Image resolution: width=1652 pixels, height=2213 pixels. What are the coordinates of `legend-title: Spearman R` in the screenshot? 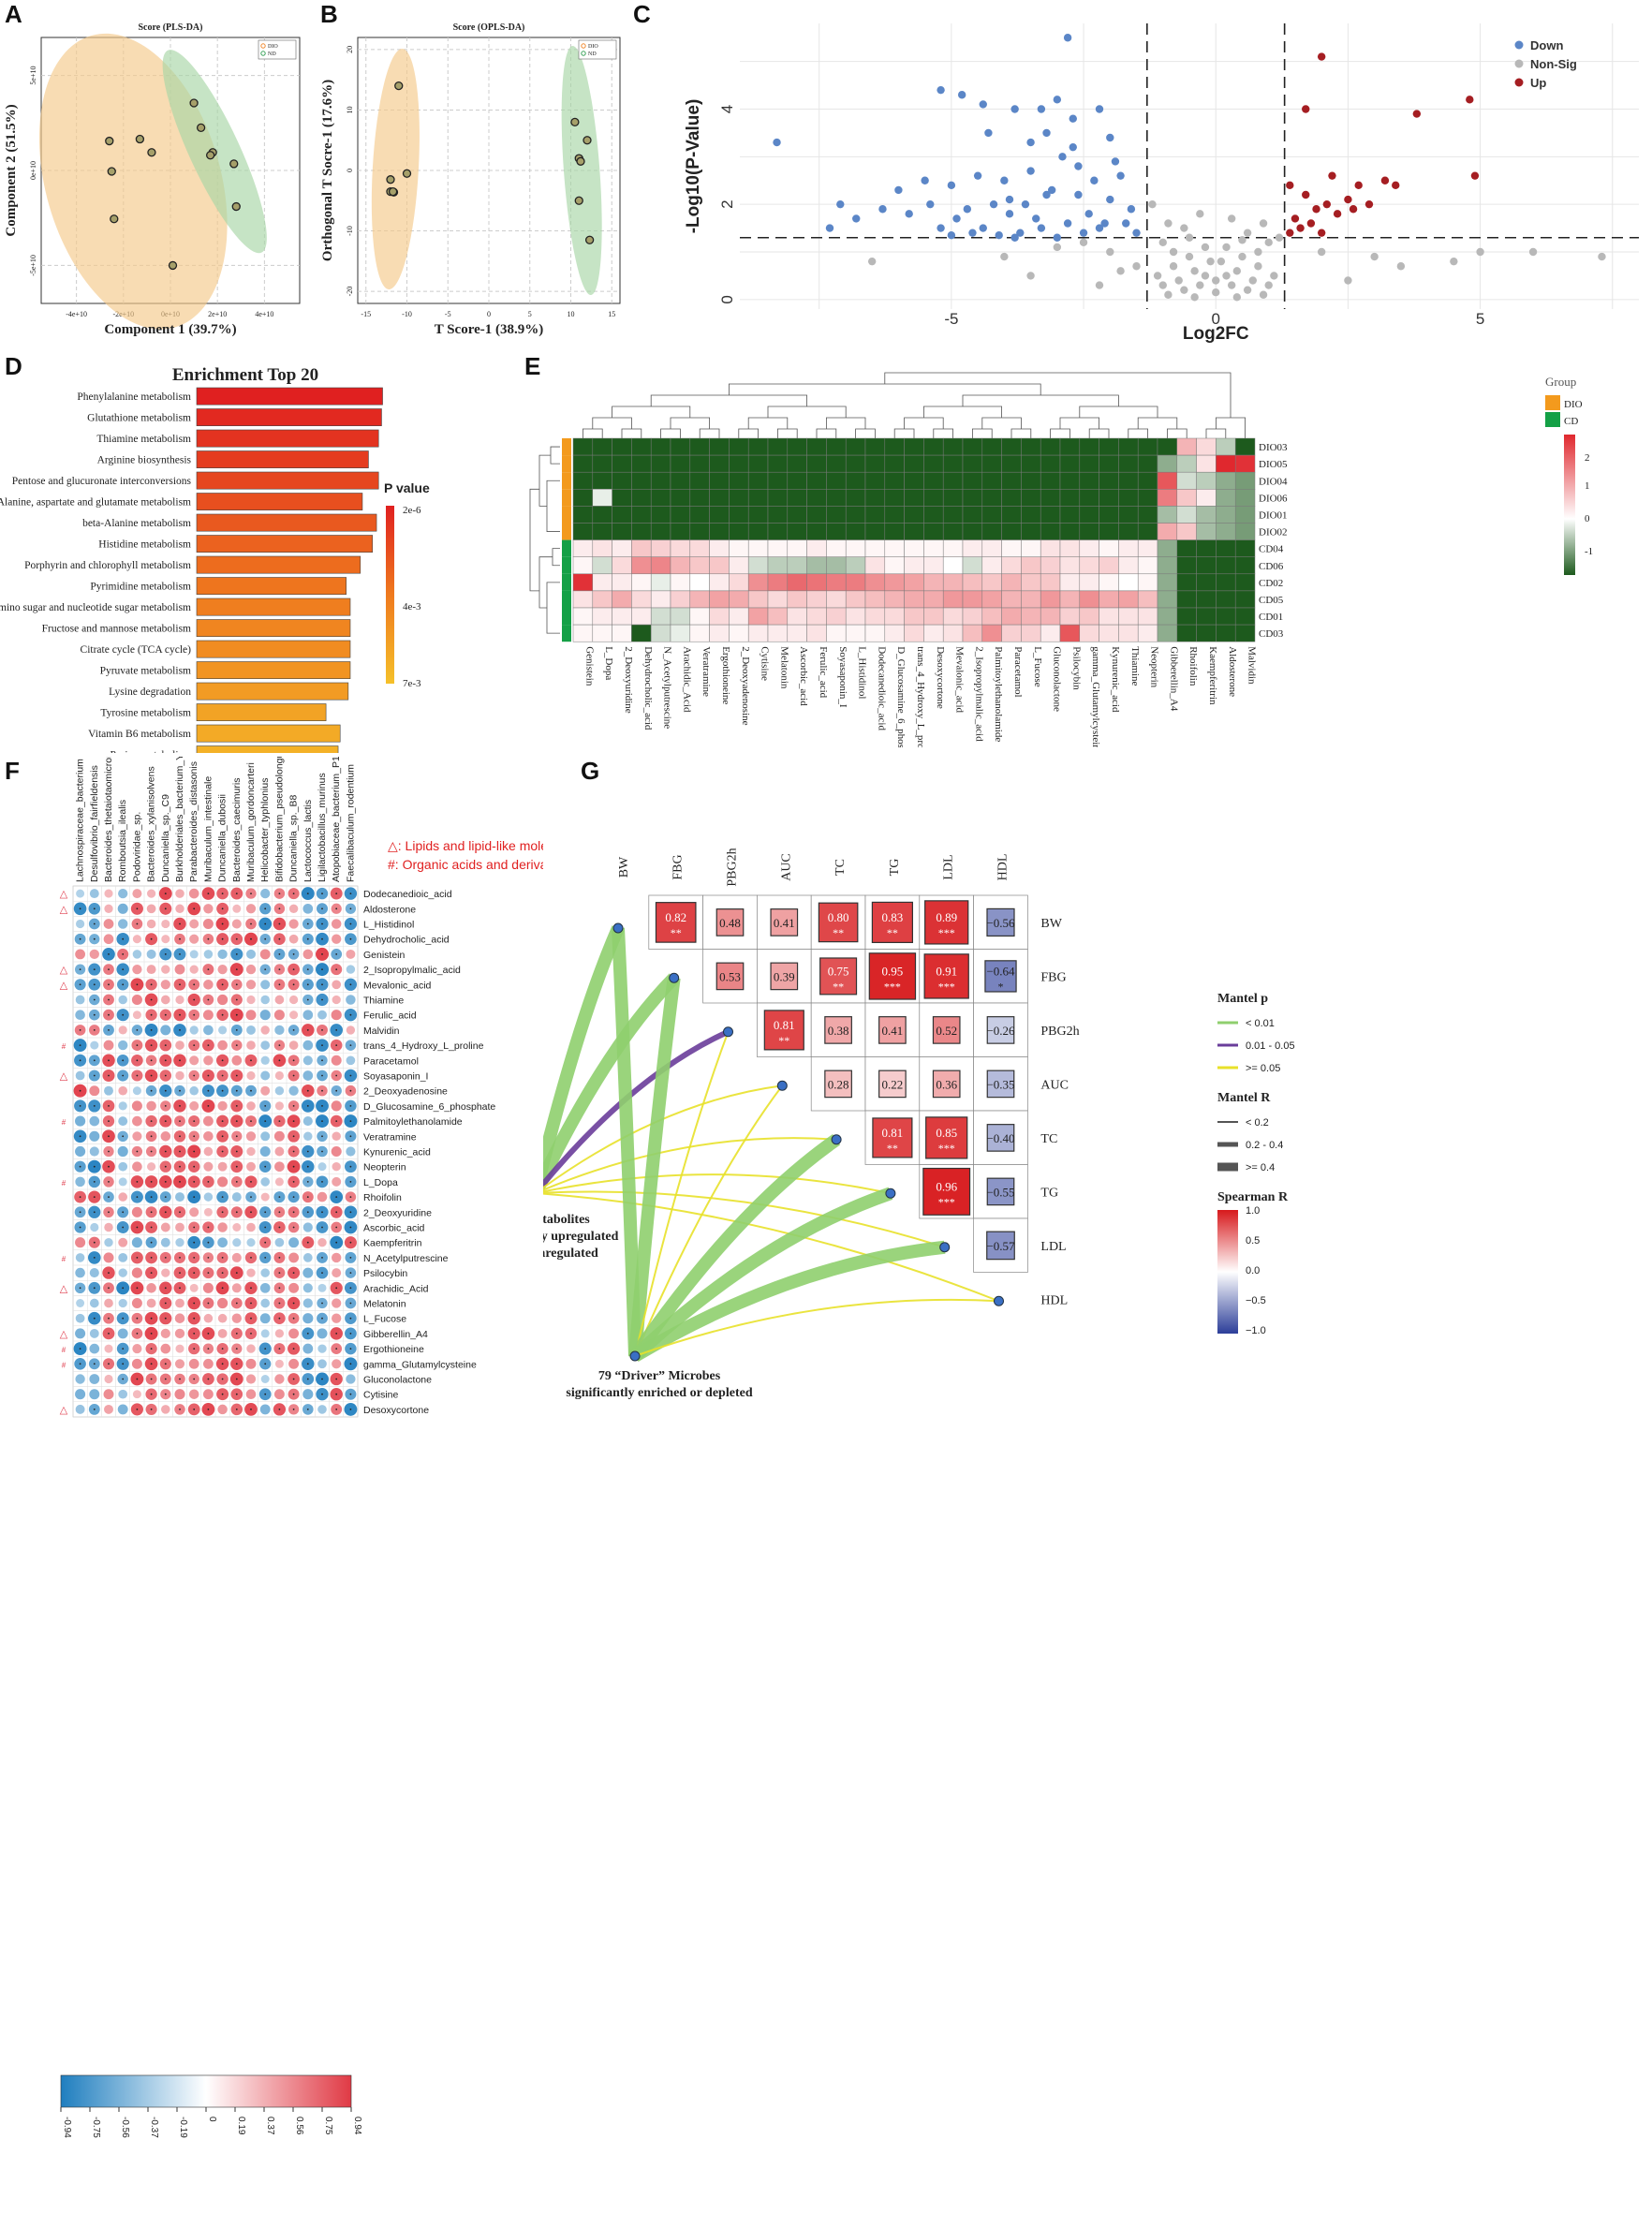 It's located at (1253, 1197).